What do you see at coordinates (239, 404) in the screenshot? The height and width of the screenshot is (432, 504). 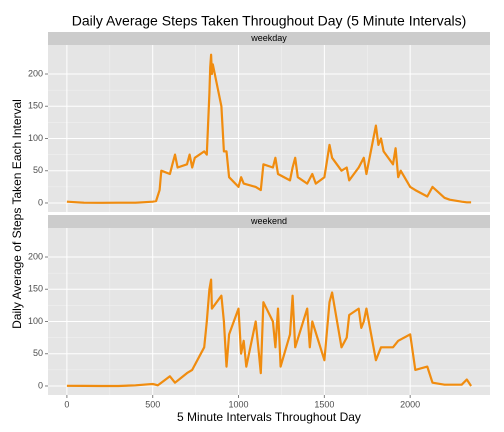 I see `x-tick-label: 1000` at bounding box center [239, 404].